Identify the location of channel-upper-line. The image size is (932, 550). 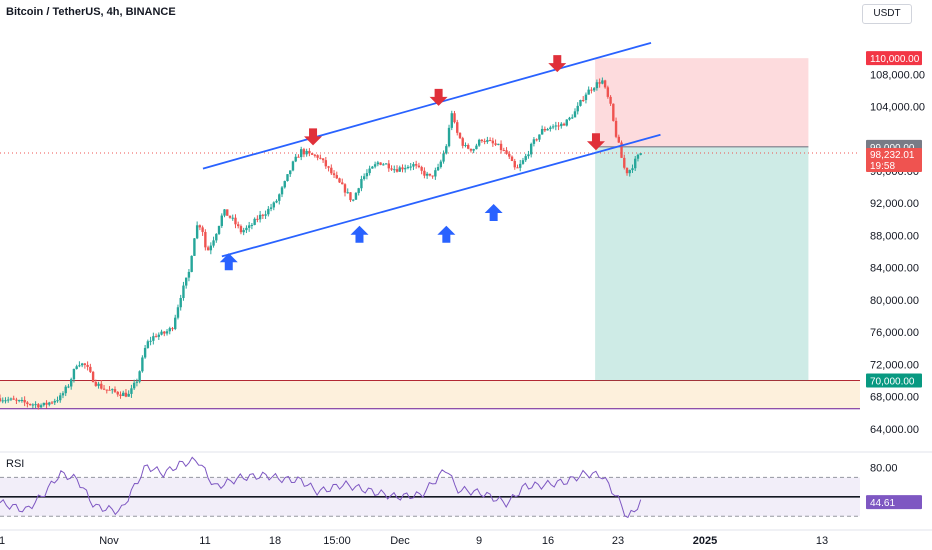
(427, 105).